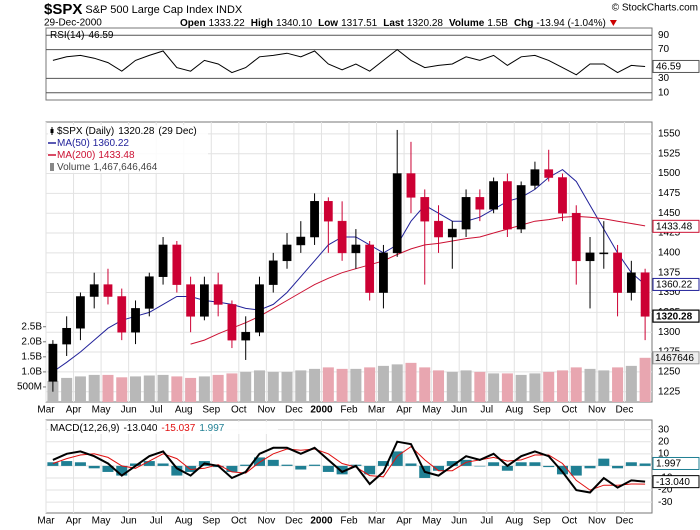 The width and height of the screenshot is (700, 530). What do you see at coordinates (52, 167) in the screenshot?
I see `legend-icon` at bounding box center [52, 167].